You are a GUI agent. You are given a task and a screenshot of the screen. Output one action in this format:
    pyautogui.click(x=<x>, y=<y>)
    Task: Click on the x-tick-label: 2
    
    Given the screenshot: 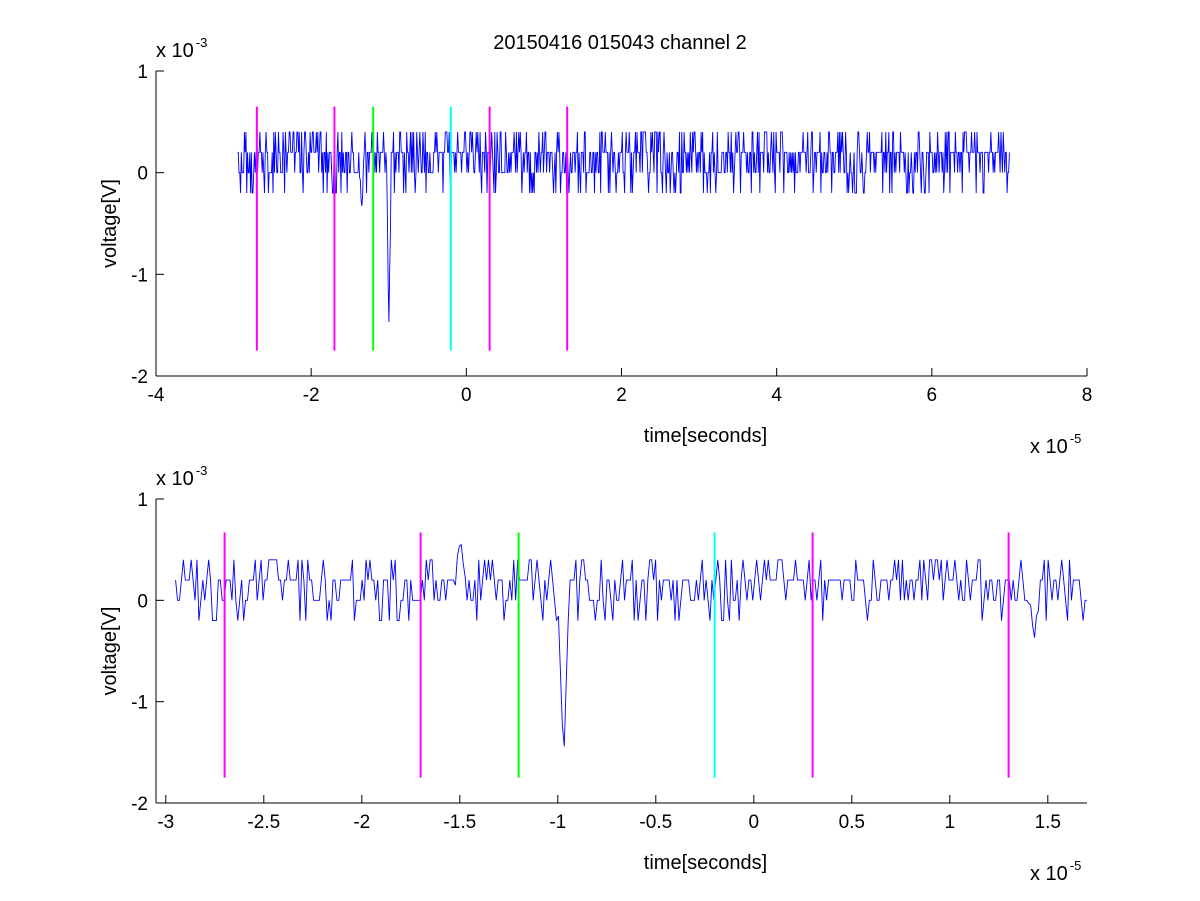 What is the action you would take?
    pyautogui.click(x=621, y=395)
    